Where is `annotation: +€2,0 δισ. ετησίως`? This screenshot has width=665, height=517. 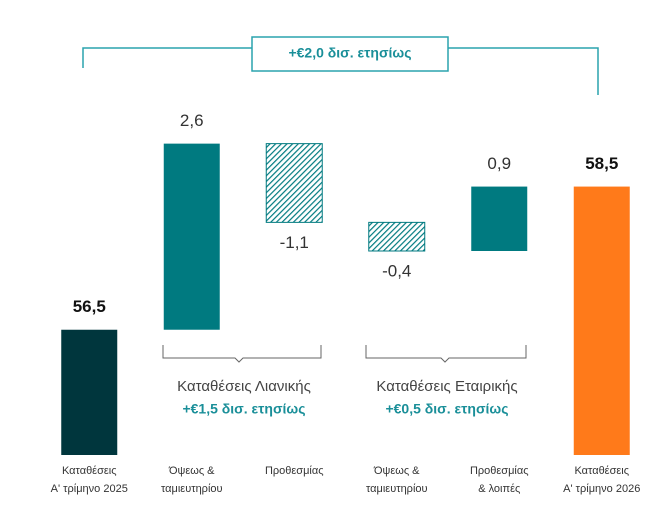 annotation: +€2,0 δισ. ετησίως is located at coordinates (349, 53).